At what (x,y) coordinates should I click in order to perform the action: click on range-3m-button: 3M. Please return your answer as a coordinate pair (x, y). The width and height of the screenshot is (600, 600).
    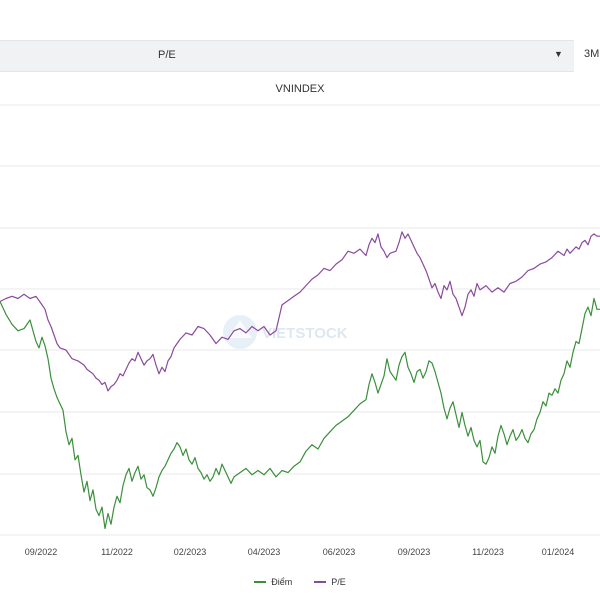
    Looking at the image, I should click on (592, 54).